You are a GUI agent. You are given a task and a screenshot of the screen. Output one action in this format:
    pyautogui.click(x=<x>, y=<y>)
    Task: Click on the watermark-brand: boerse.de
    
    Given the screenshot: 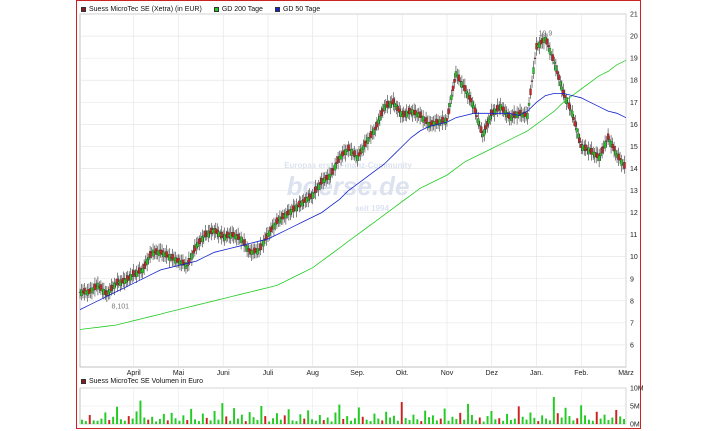 What is the action you would take?
    pyautogui.click(x=348, y=186)
    